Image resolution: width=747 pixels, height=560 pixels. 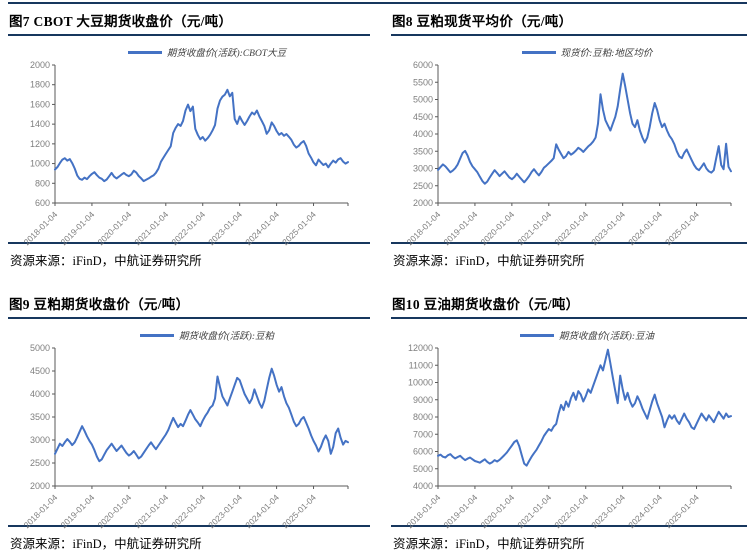 What do you see at coordinates (226, 54) in the screenshot?
I see `legend-label: 期货收盘价(活跃):CBOT大豆` at bounding box center [226, 54].